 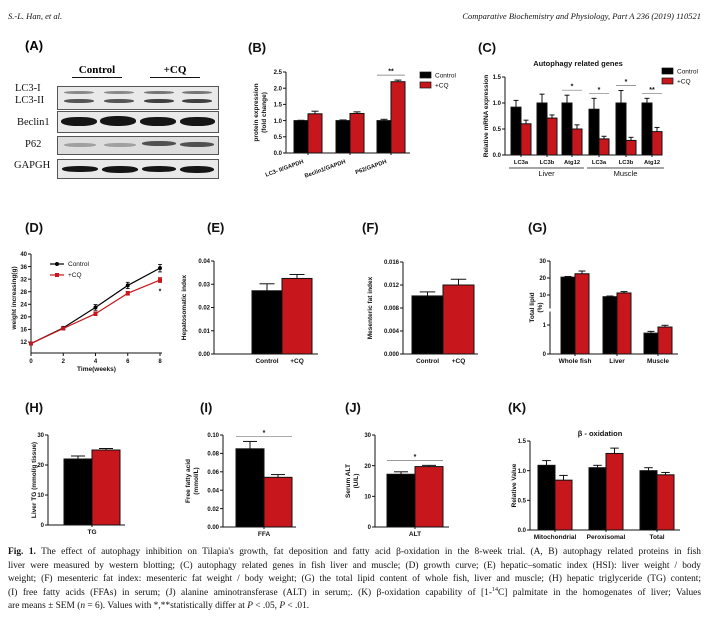 What do you see at coordinates (353, 407) in the screenshot?
I see `panel-label: (J)` at bounding box center [353, 407].